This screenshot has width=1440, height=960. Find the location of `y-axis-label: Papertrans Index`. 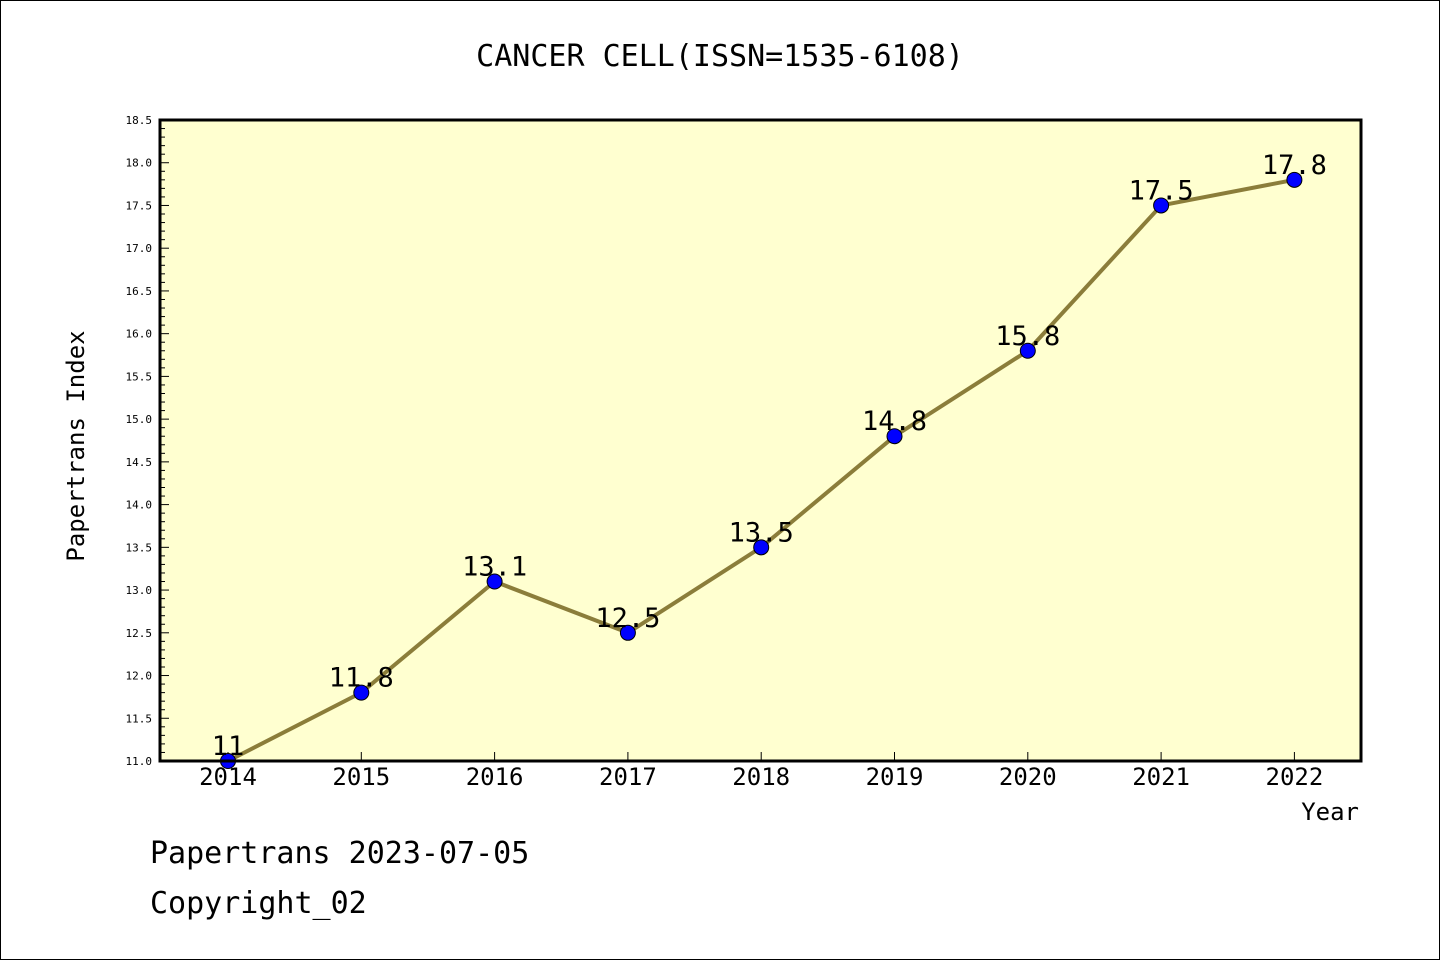

y-axis-label: Papertrans Index is located at coordinates (76, 445).